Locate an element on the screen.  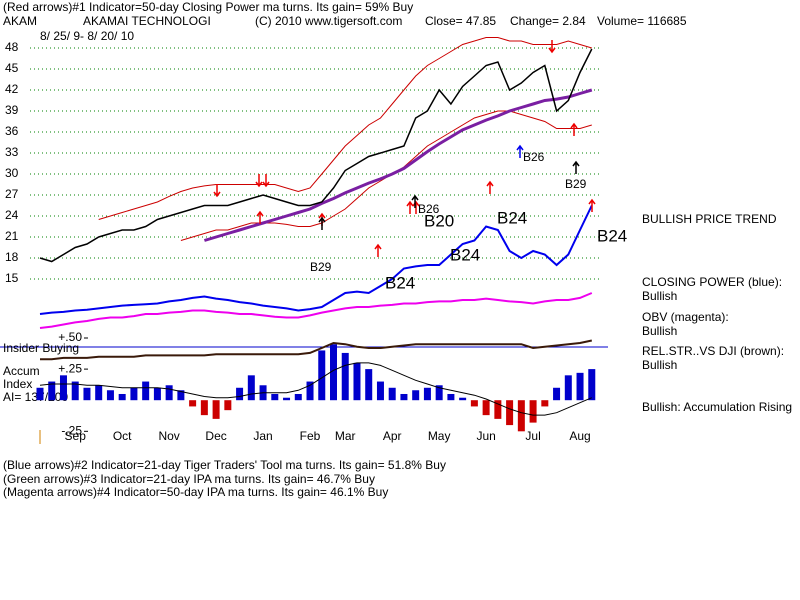
x-tick-label: Jul is located at coordinates (532, 436).